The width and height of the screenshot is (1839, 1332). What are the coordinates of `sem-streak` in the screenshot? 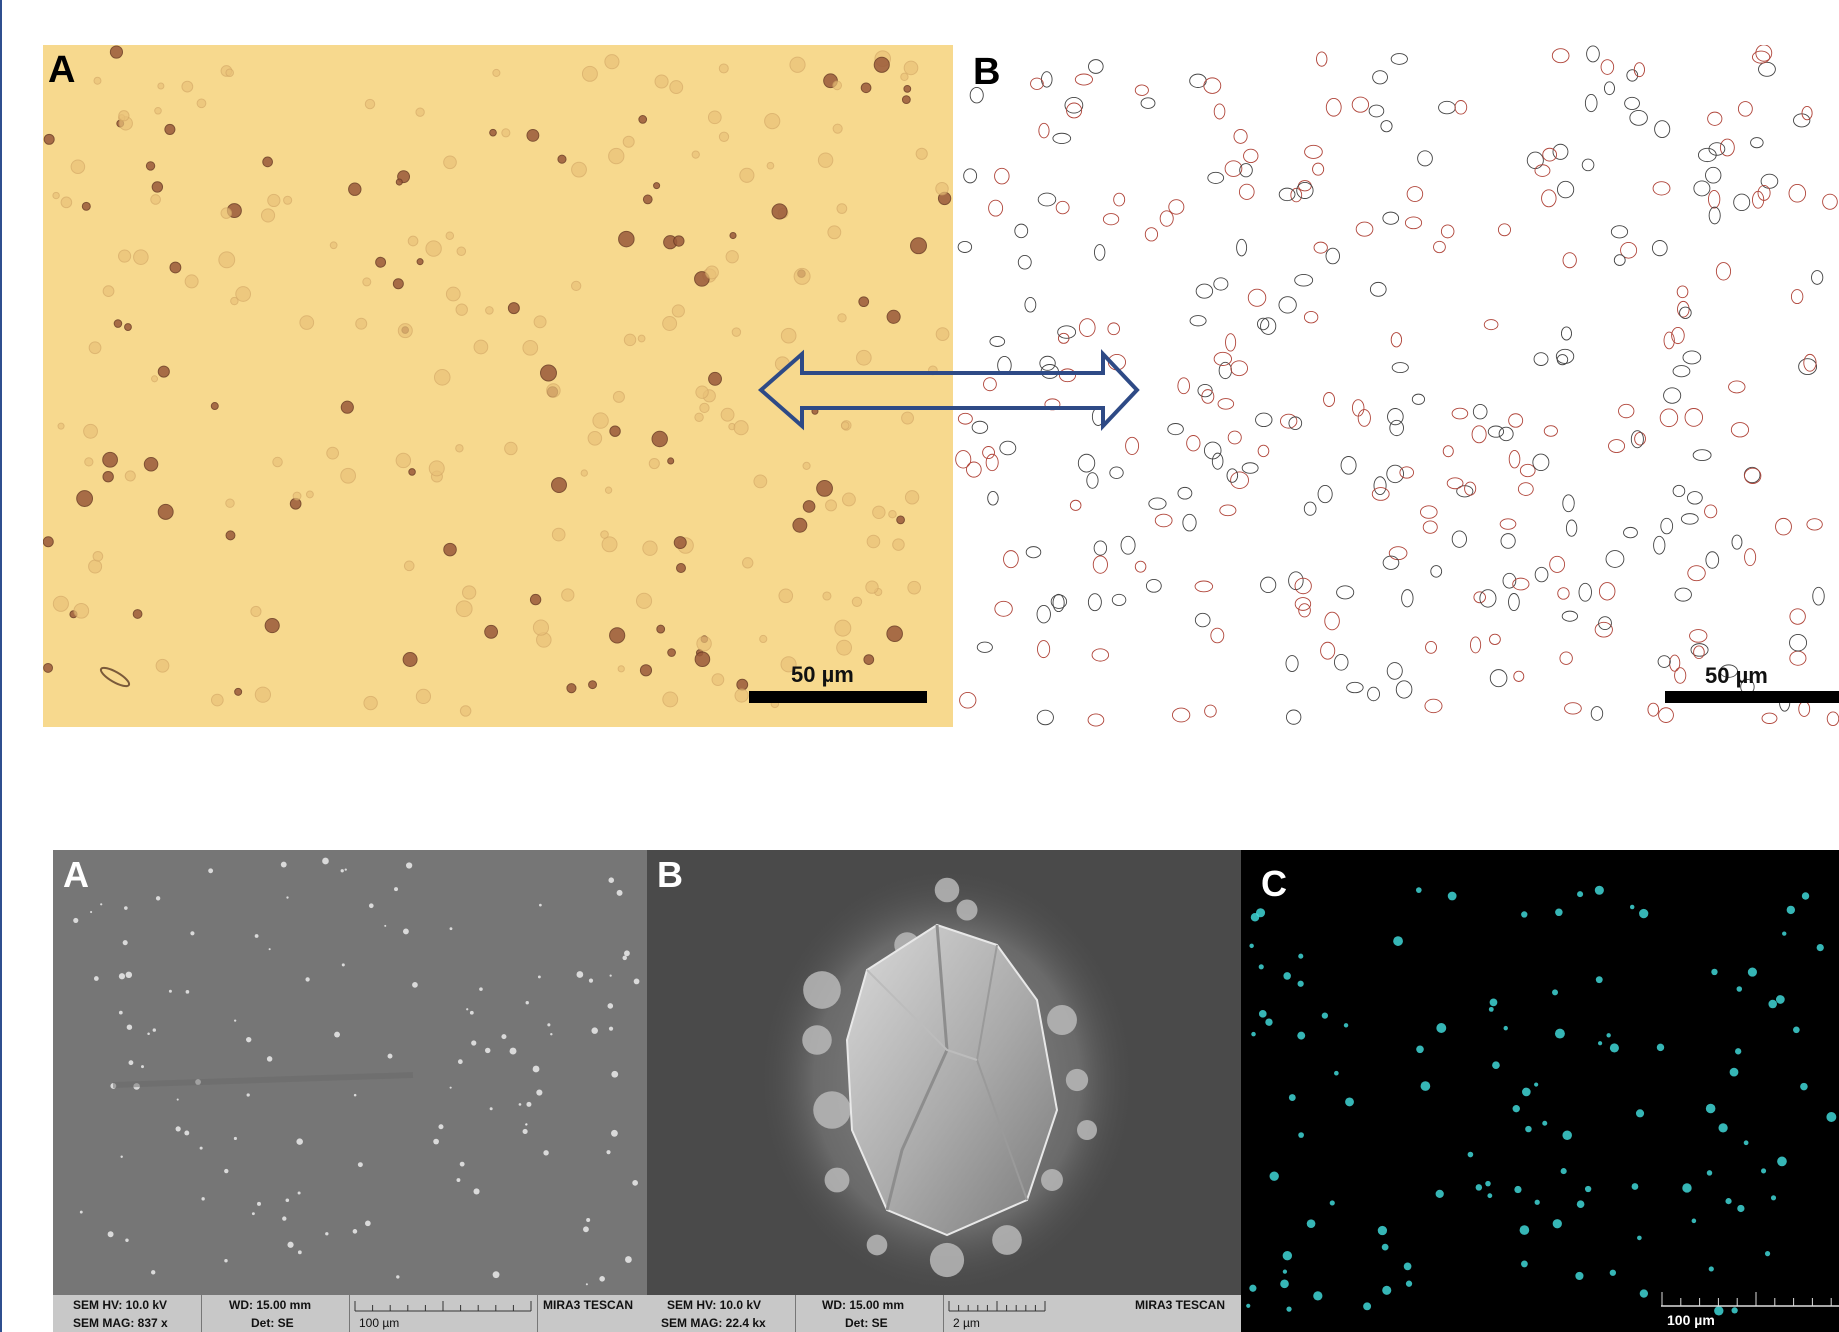 It's located at (263, 1080).